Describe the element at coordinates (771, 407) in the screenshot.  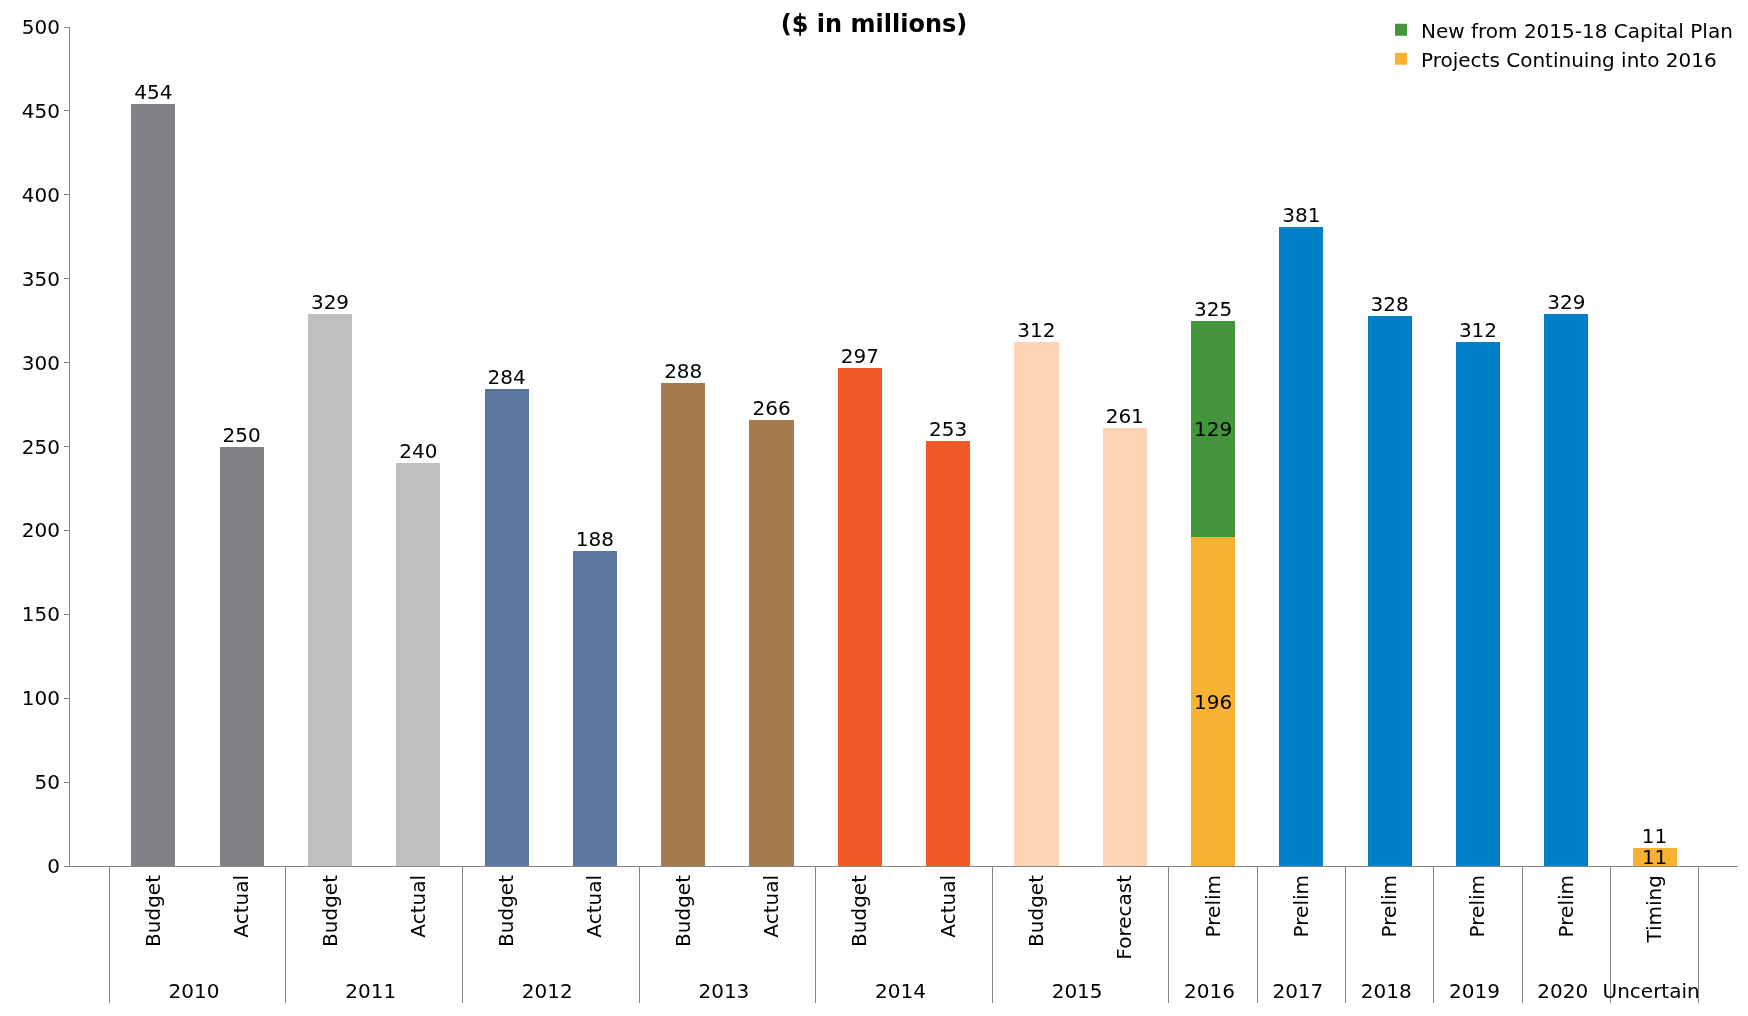
I see `total-label: 266` at that location.